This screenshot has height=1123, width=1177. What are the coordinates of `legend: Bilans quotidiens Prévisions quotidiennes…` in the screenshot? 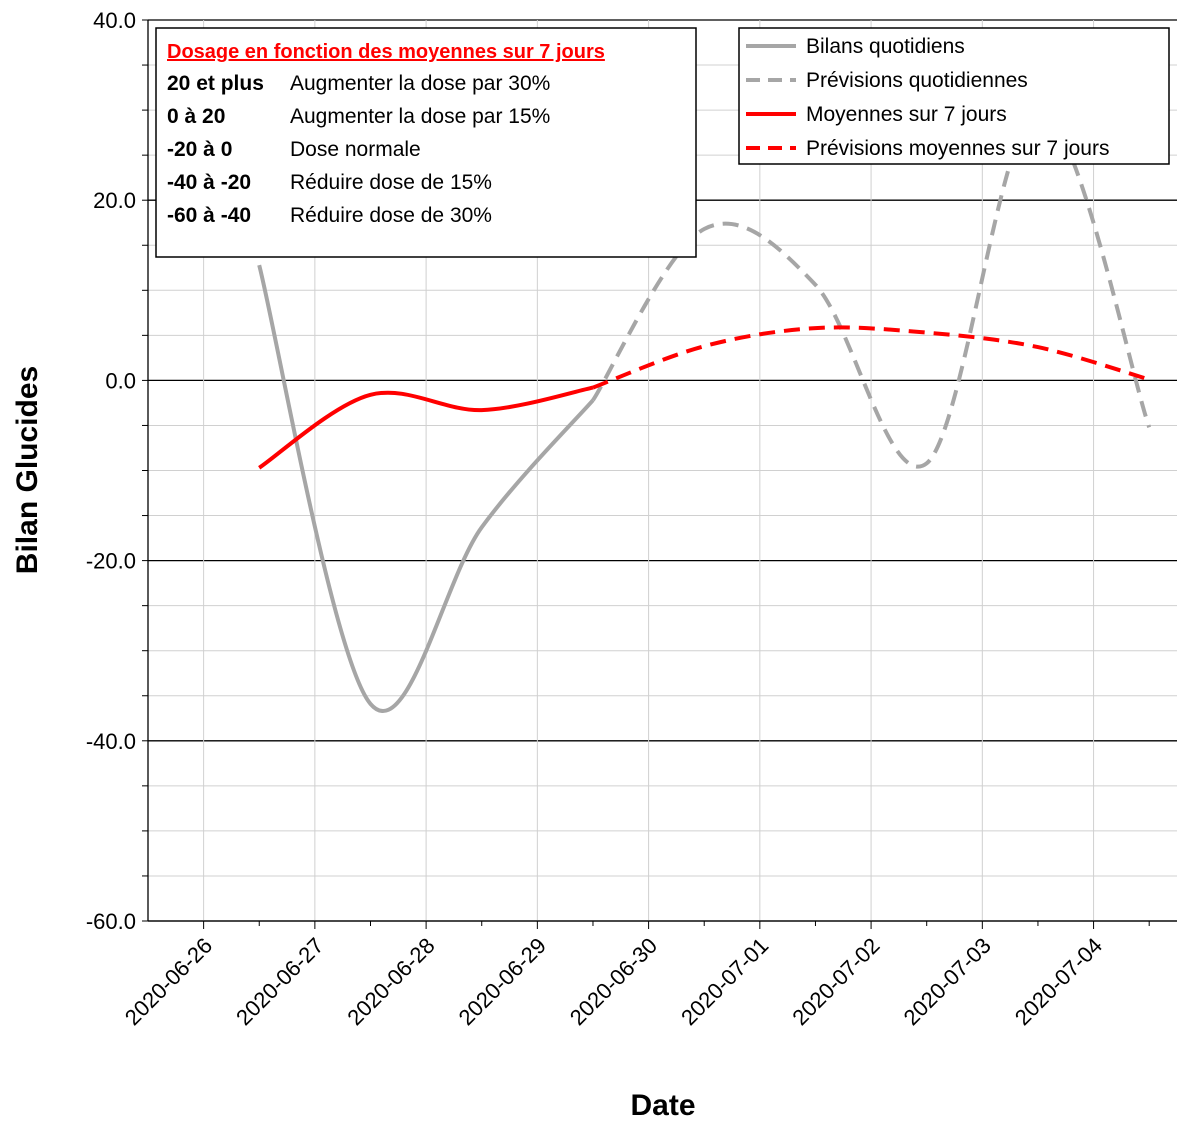 It's located at (954, 96).